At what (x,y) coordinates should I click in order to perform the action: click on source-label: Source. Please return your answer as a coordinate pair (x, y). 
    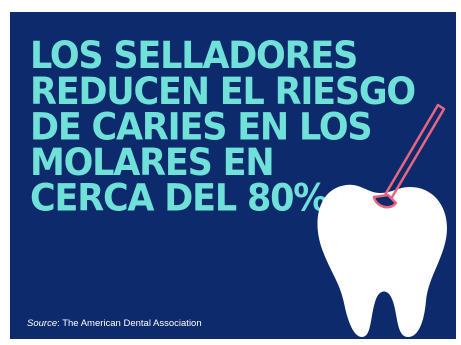
    Looking at the image, I should click on (42, 323).